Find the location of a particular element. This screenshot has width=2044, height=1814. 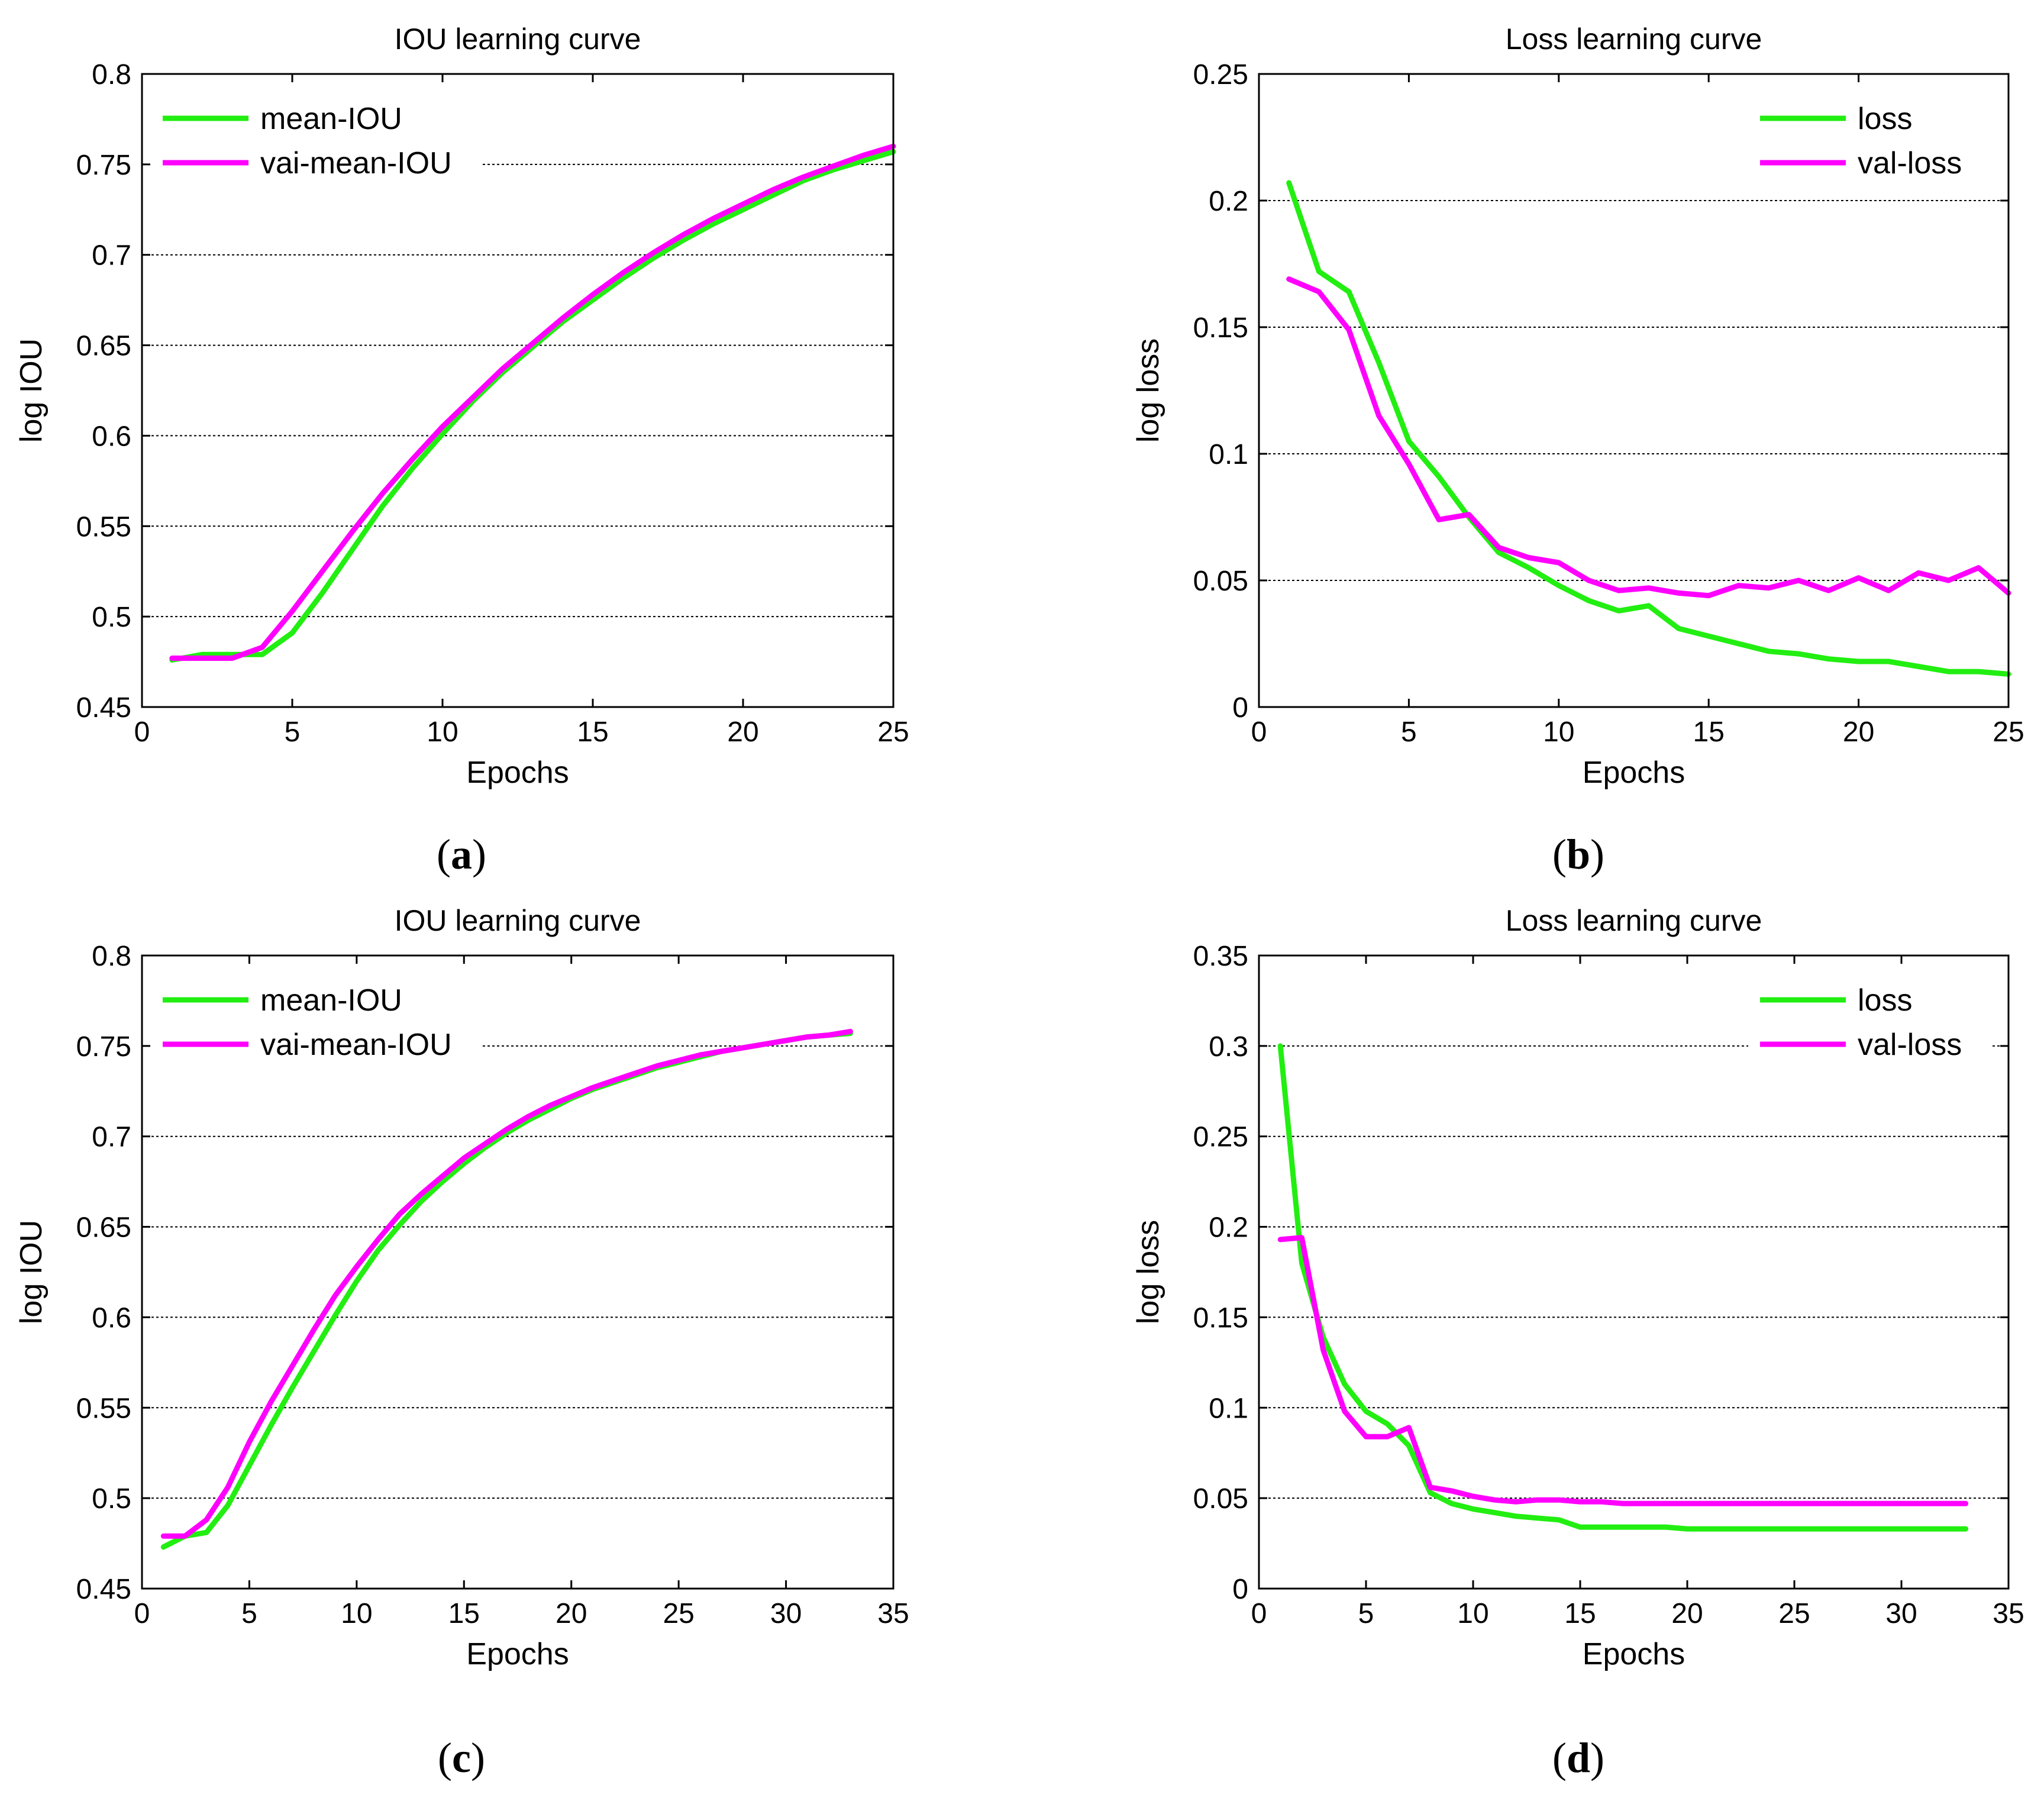

panel-caption: (d) is located at coordinates (1578, 1757).